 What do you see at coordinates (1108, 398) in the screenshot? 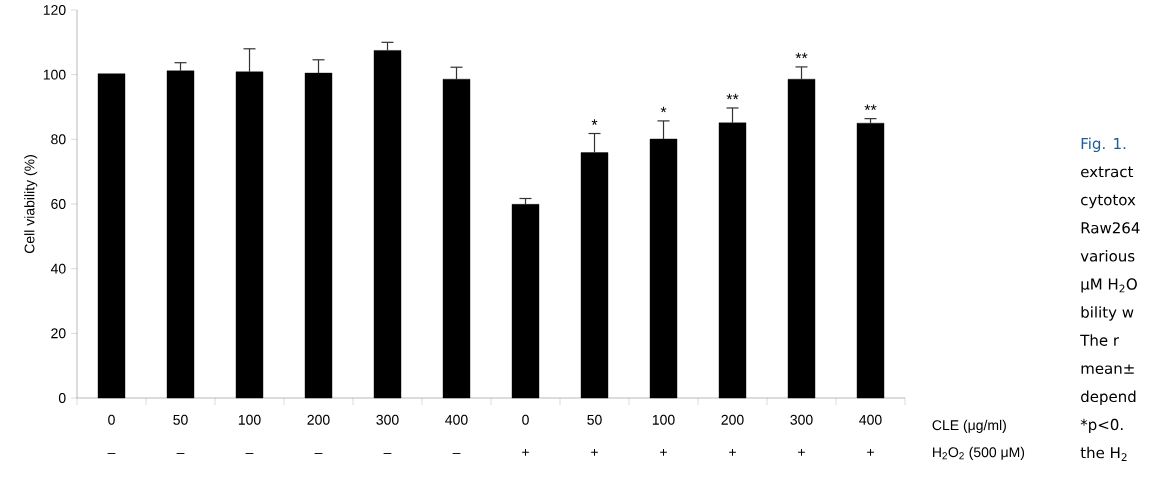
I see `text: depend` at bounding box center [1108, 398].